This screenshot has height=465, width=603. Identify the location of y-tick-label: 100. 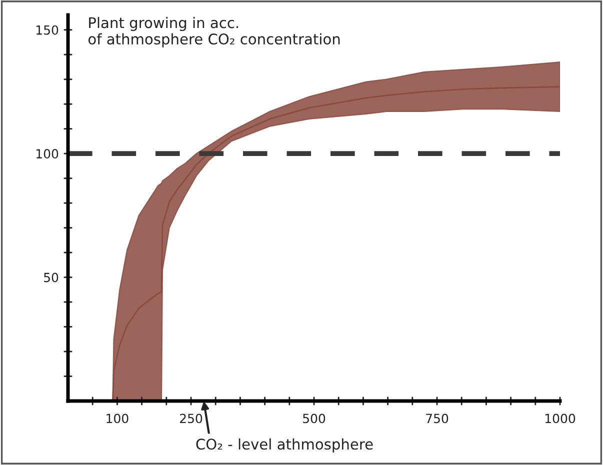
(47, 153).